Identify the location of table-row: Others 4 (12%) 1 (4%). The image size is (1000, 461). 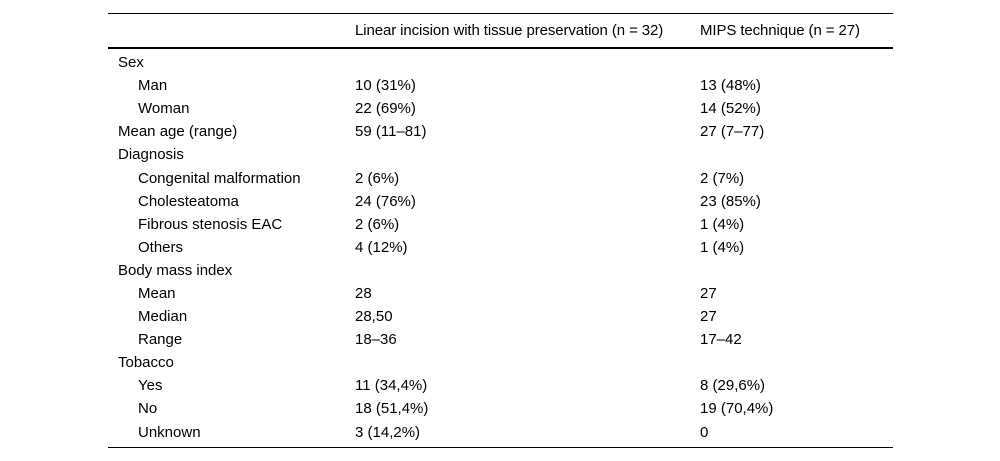
(500, 247).